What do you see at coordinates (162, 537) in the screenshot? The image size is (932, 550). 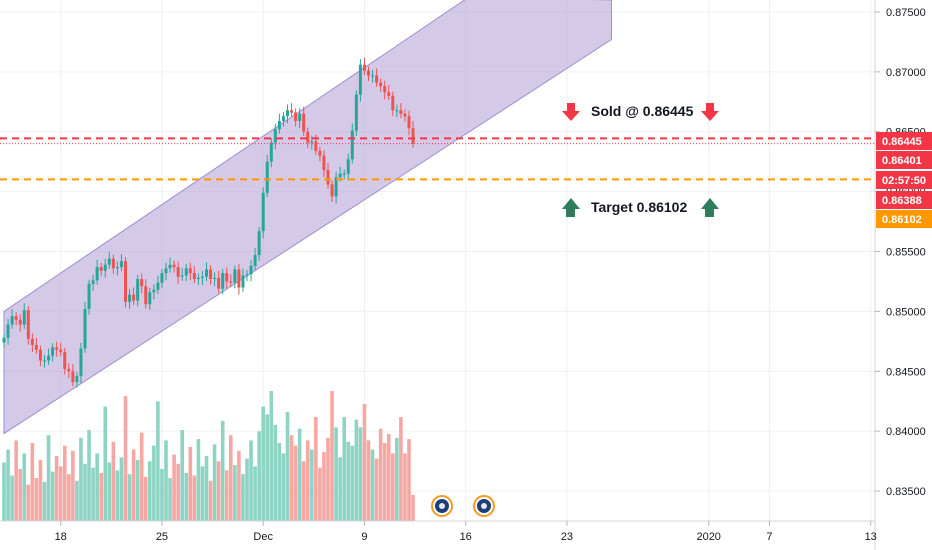 I see `x-tick-label: 25` at bounding box center [162, 537].